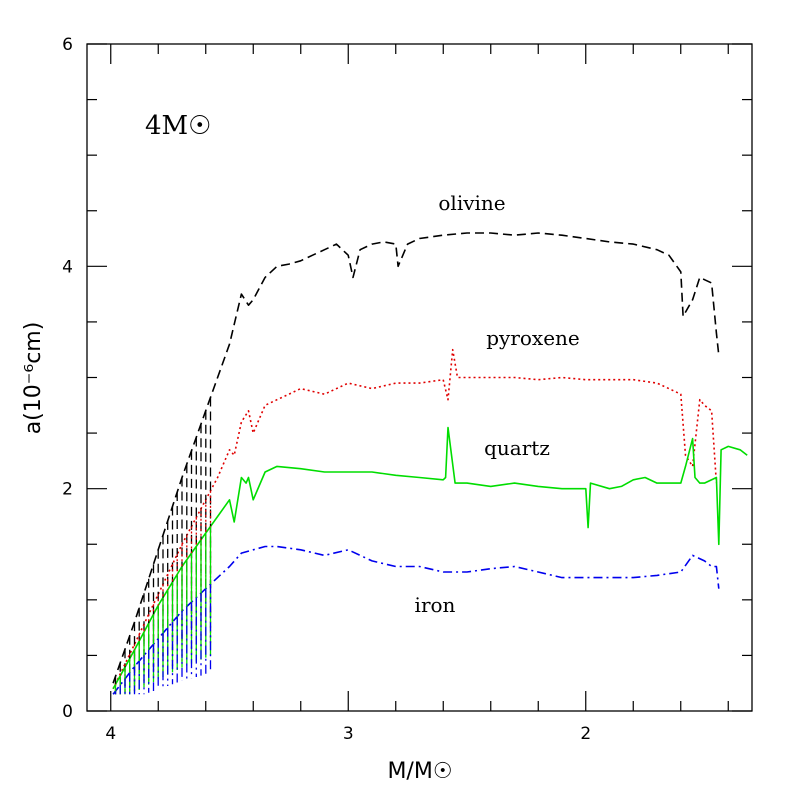 Image resolution: width=797 pixels, height=797 pixels. What do you see at coordinates (435, 605) in the screenshot?
I see `series-label-iron: iron` at bounding box center [435, 605].